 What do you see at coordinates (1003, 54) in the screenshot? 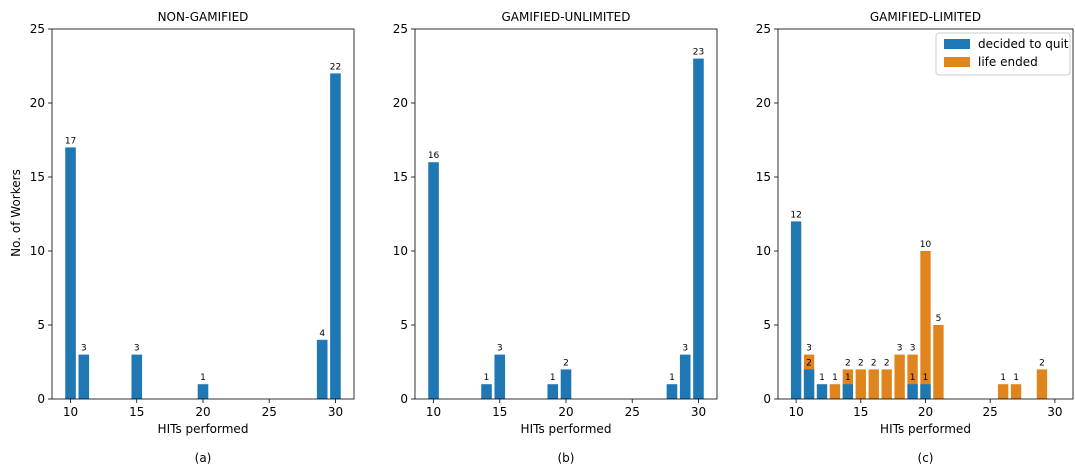
I see `legend: decided to quit life ended` at bounding box center [1003, 54].